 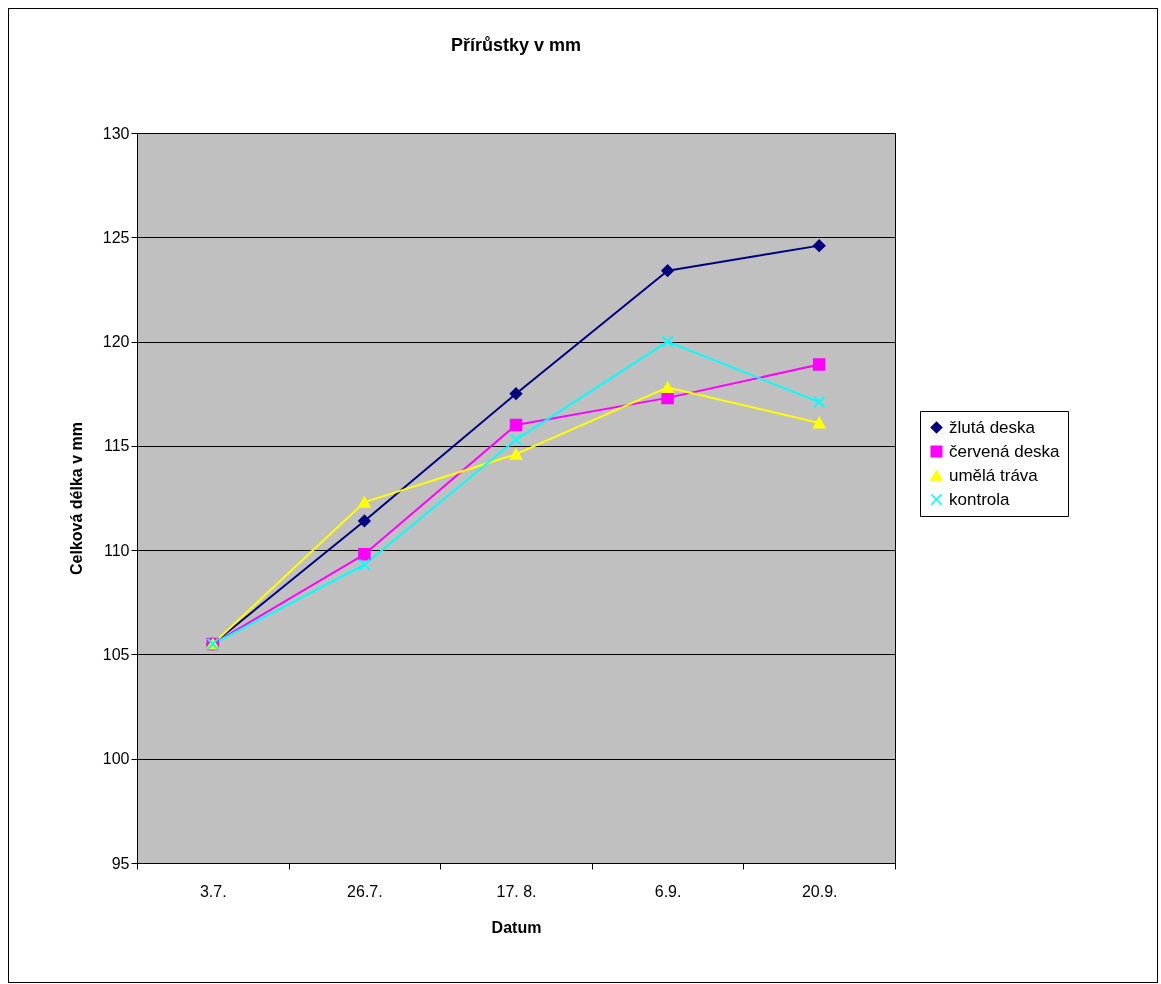 I want to click on y-tick-label: 130, so click(x=116, y=133).